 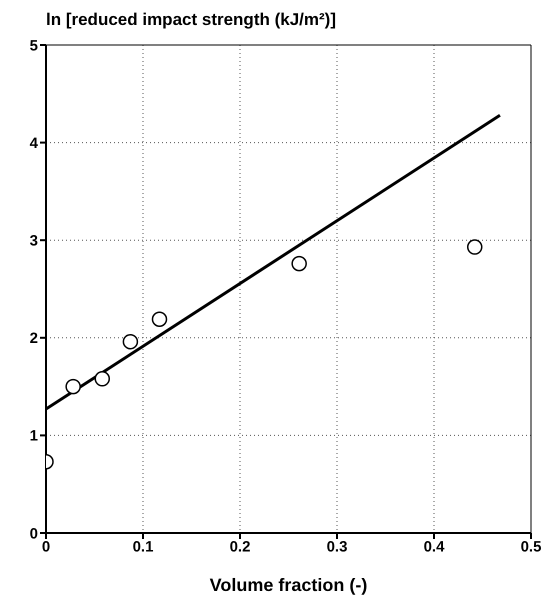 What do you see at coordinates (34, 436) in the screenshot?
I see `y-tick-label: 1` at bounding box center [34, 436].